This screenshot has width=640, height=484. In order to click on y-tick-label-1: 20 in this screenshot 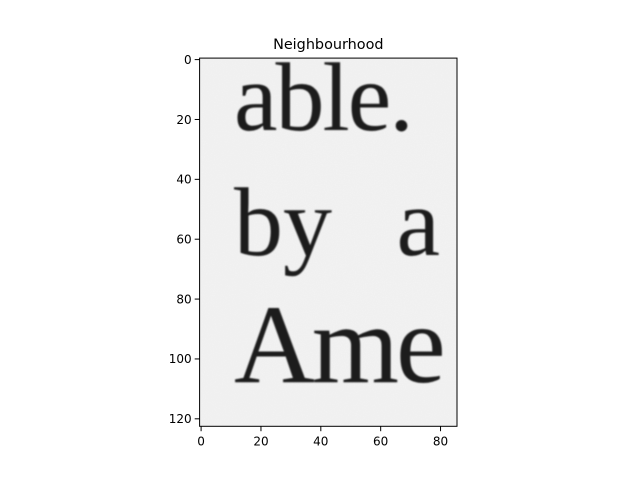, I will do `click(183, 120)`.